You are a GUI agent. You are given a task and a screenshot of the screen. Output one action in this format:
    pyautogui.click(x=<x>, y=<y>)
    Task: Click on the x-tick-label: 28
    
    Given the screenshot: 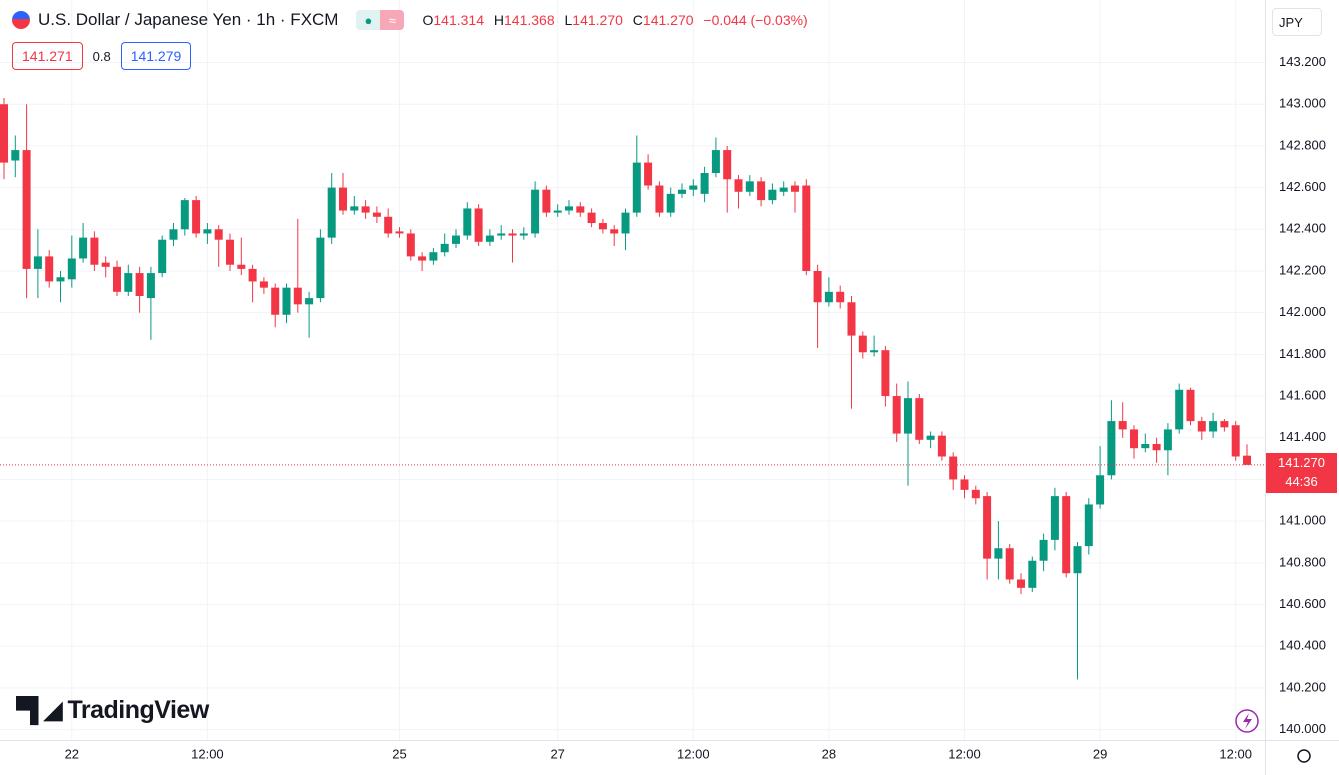 What is the action you would take?
    pyautogui.click(x=829, y=753)
    